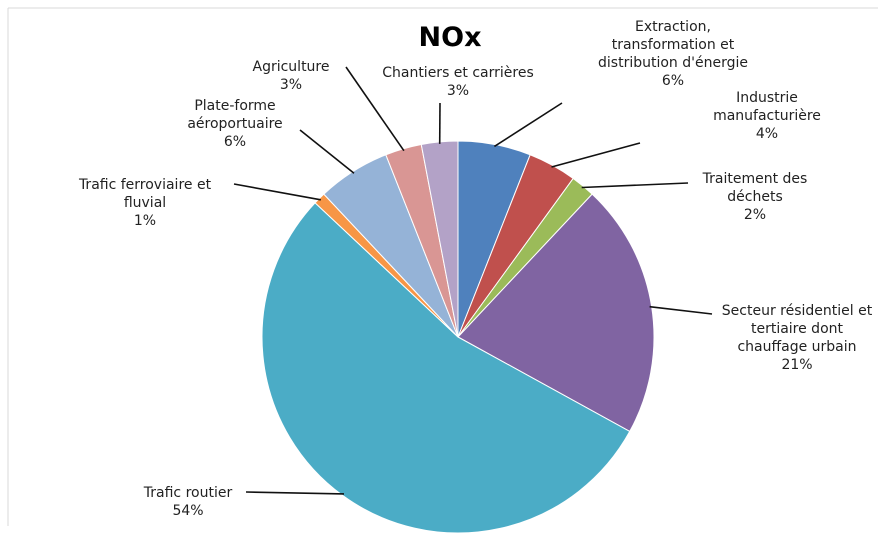 The width and height of the screenshot is (884, 534). Describe the element at coordinates (458, 82) in the screenshot. I see `label-chantiers: Chantiers et carrières 3%` at that location.